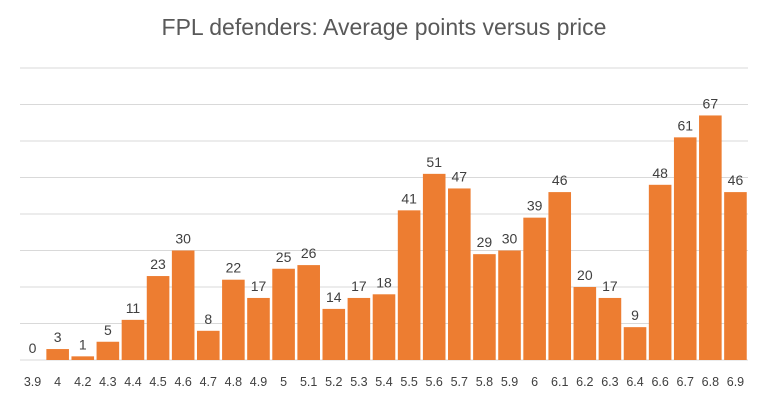 This screenshot has height=404, width=768. What do you see at coordinates (609, 382) in the screenshot?
I see `x-tick-label: 6.3` at bounding box center [609, 382].